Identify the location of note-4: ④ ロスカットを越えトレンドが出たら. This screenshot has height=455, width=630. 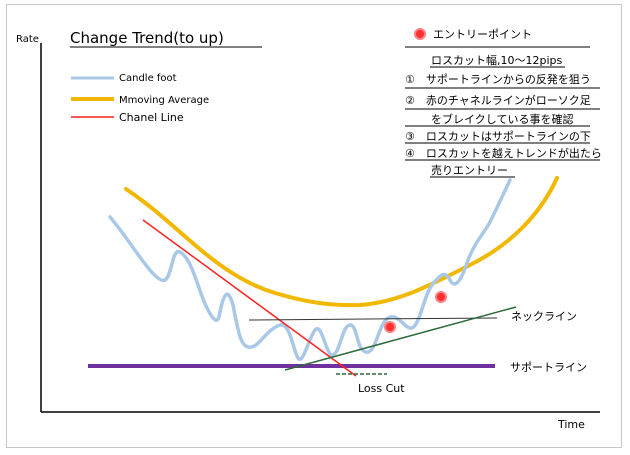
(503, 153).